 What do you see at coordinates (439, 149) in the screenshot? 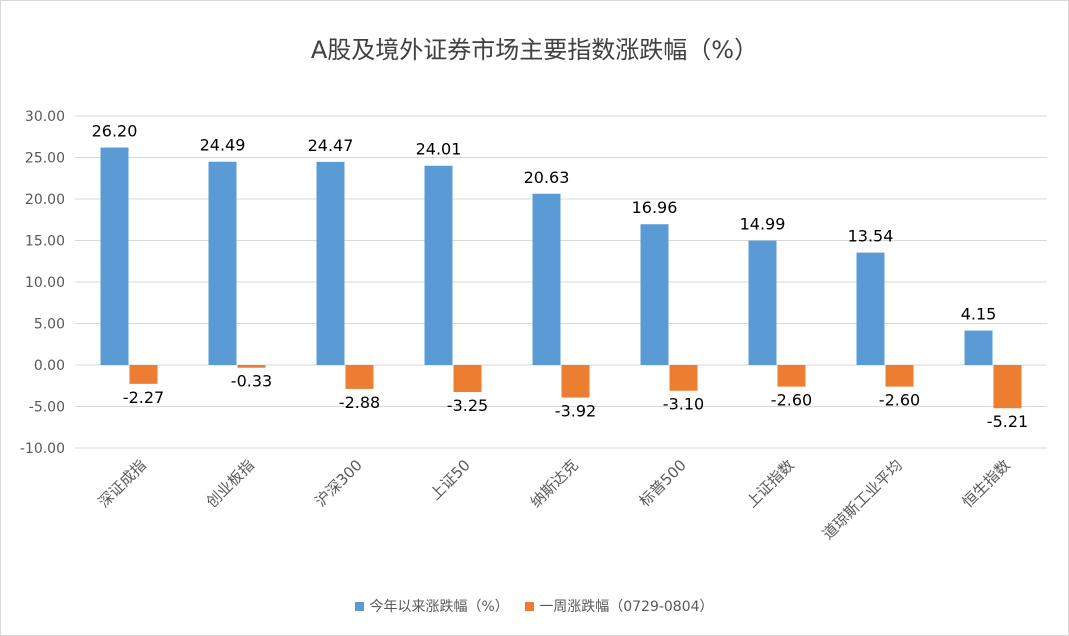
I see `data-label-ytd: 24.01` at bounding box center [439, 149].